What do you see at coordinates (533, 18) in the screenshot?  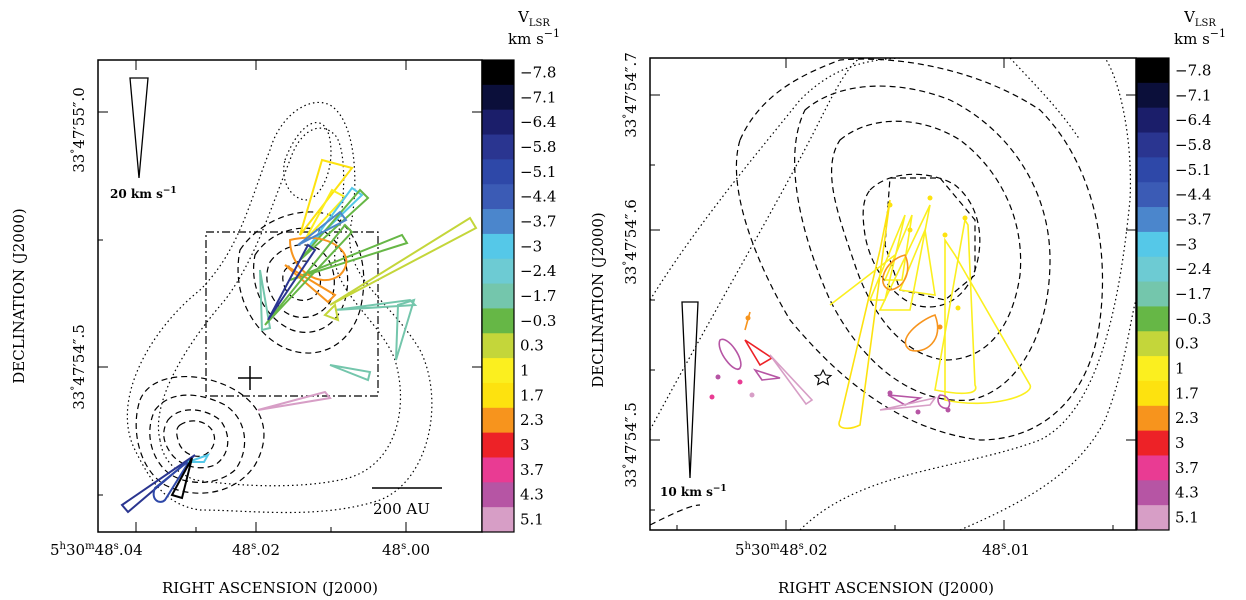 I see `left-colorbar-title: VLSR` at bounding box center [533, 18].